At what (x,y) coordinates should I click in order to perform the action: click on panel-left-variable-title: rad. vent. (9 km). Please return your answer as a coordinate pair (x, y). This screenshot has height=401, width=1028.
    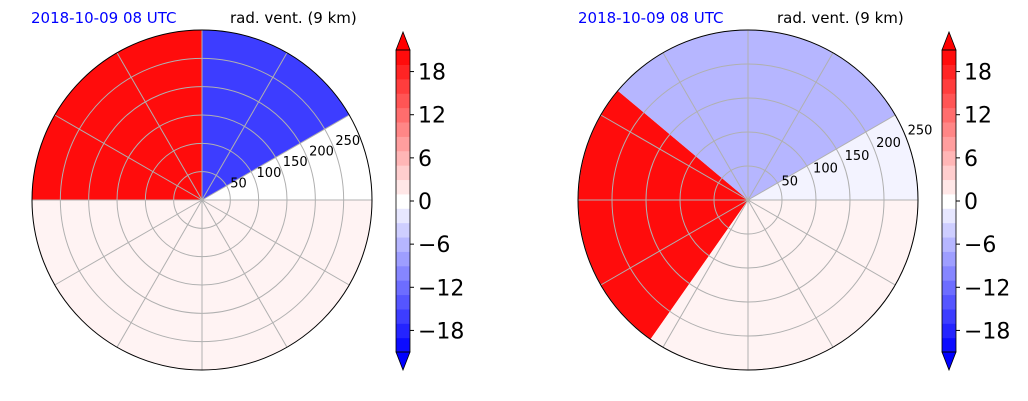
    Looking at the image, I should click on (293, 18).